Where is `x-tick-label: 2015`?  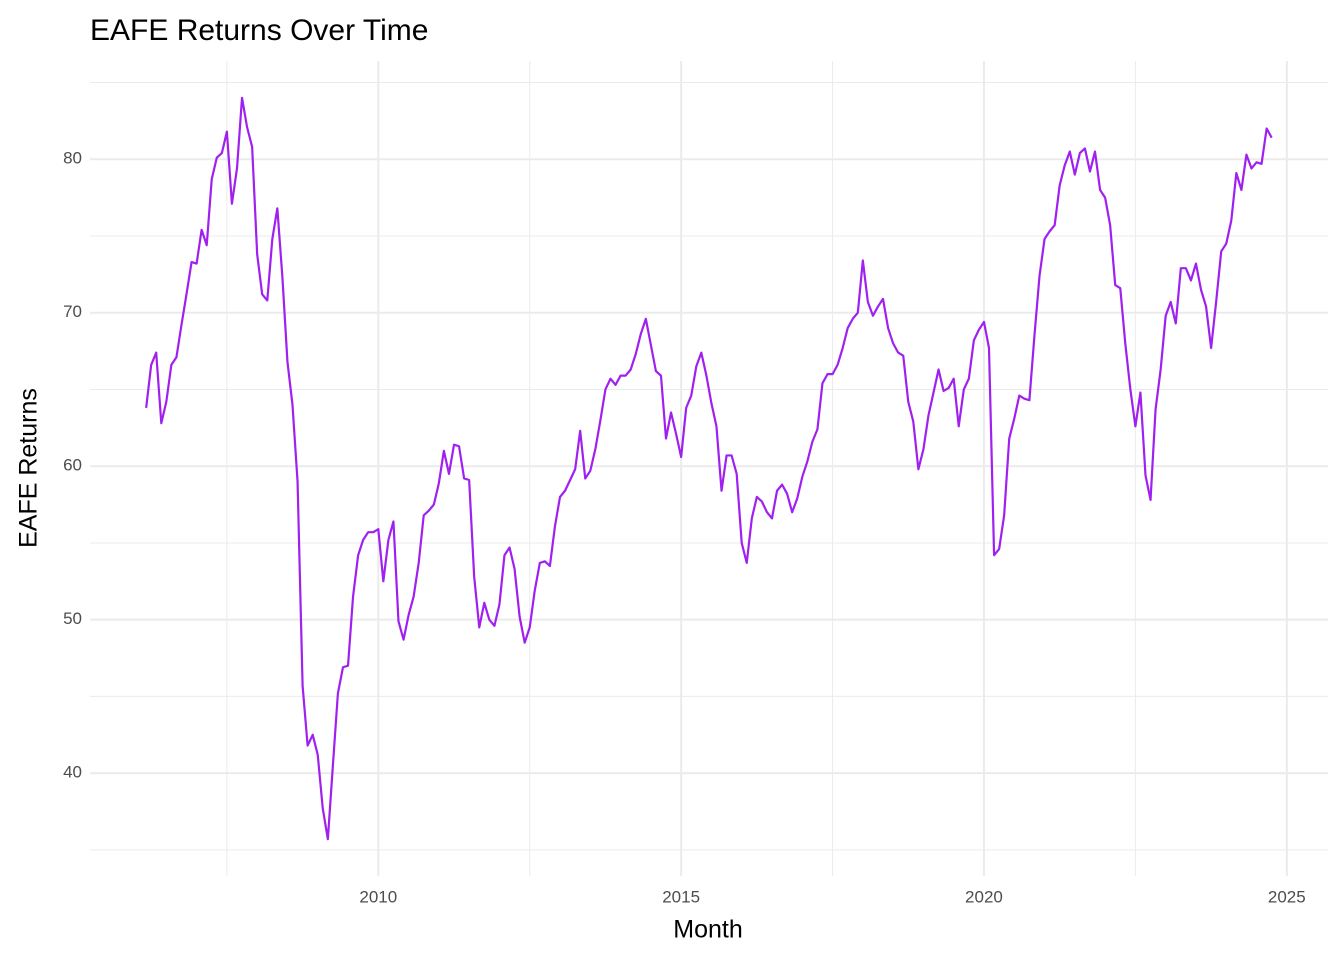 x-tick-label: 2015 is located at coordinates (681, 896).